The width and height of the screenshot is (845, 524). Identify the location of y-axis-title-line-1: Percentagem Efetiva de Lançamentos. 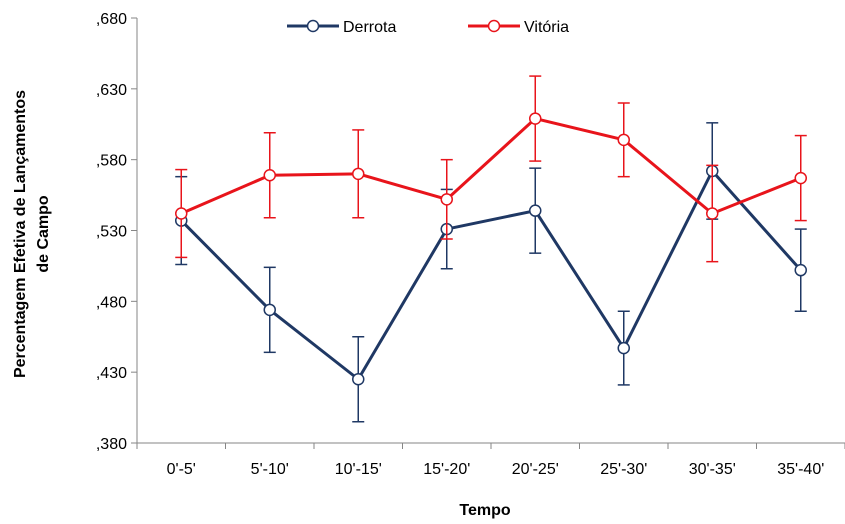
(20, 234).